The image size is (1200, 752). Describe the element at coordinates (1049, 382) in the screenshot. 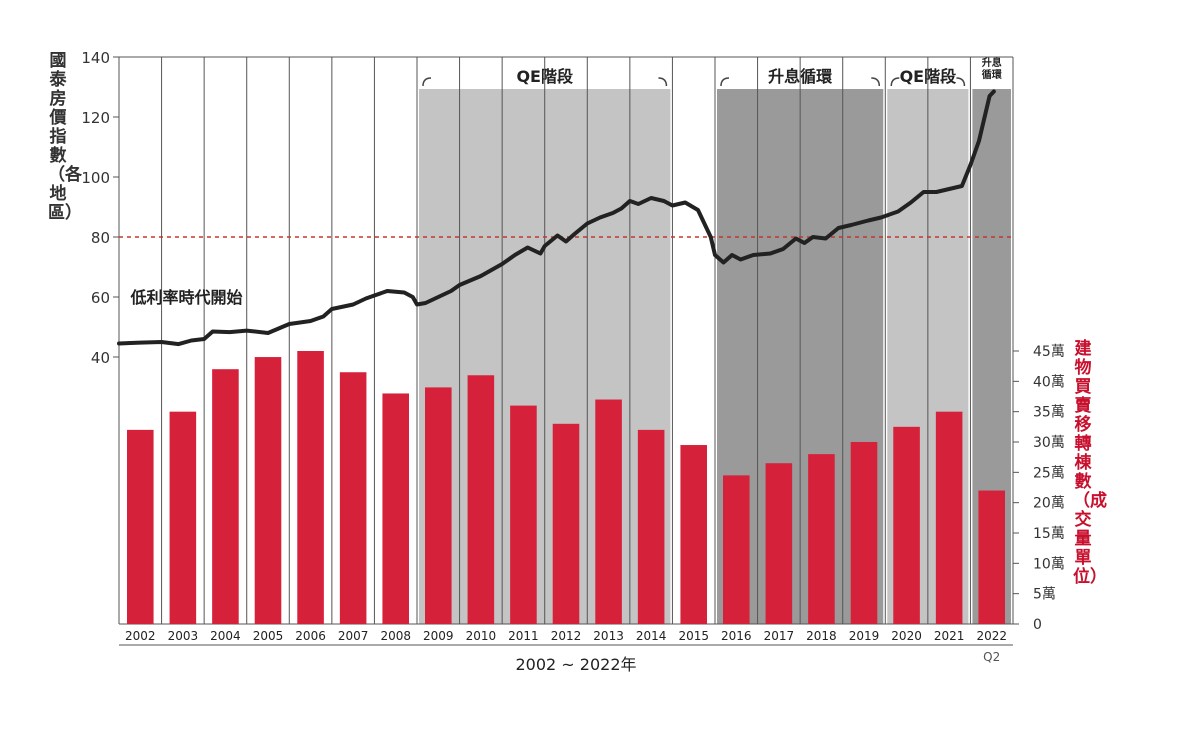

I see `right-tick-label: 40萬` at that location.